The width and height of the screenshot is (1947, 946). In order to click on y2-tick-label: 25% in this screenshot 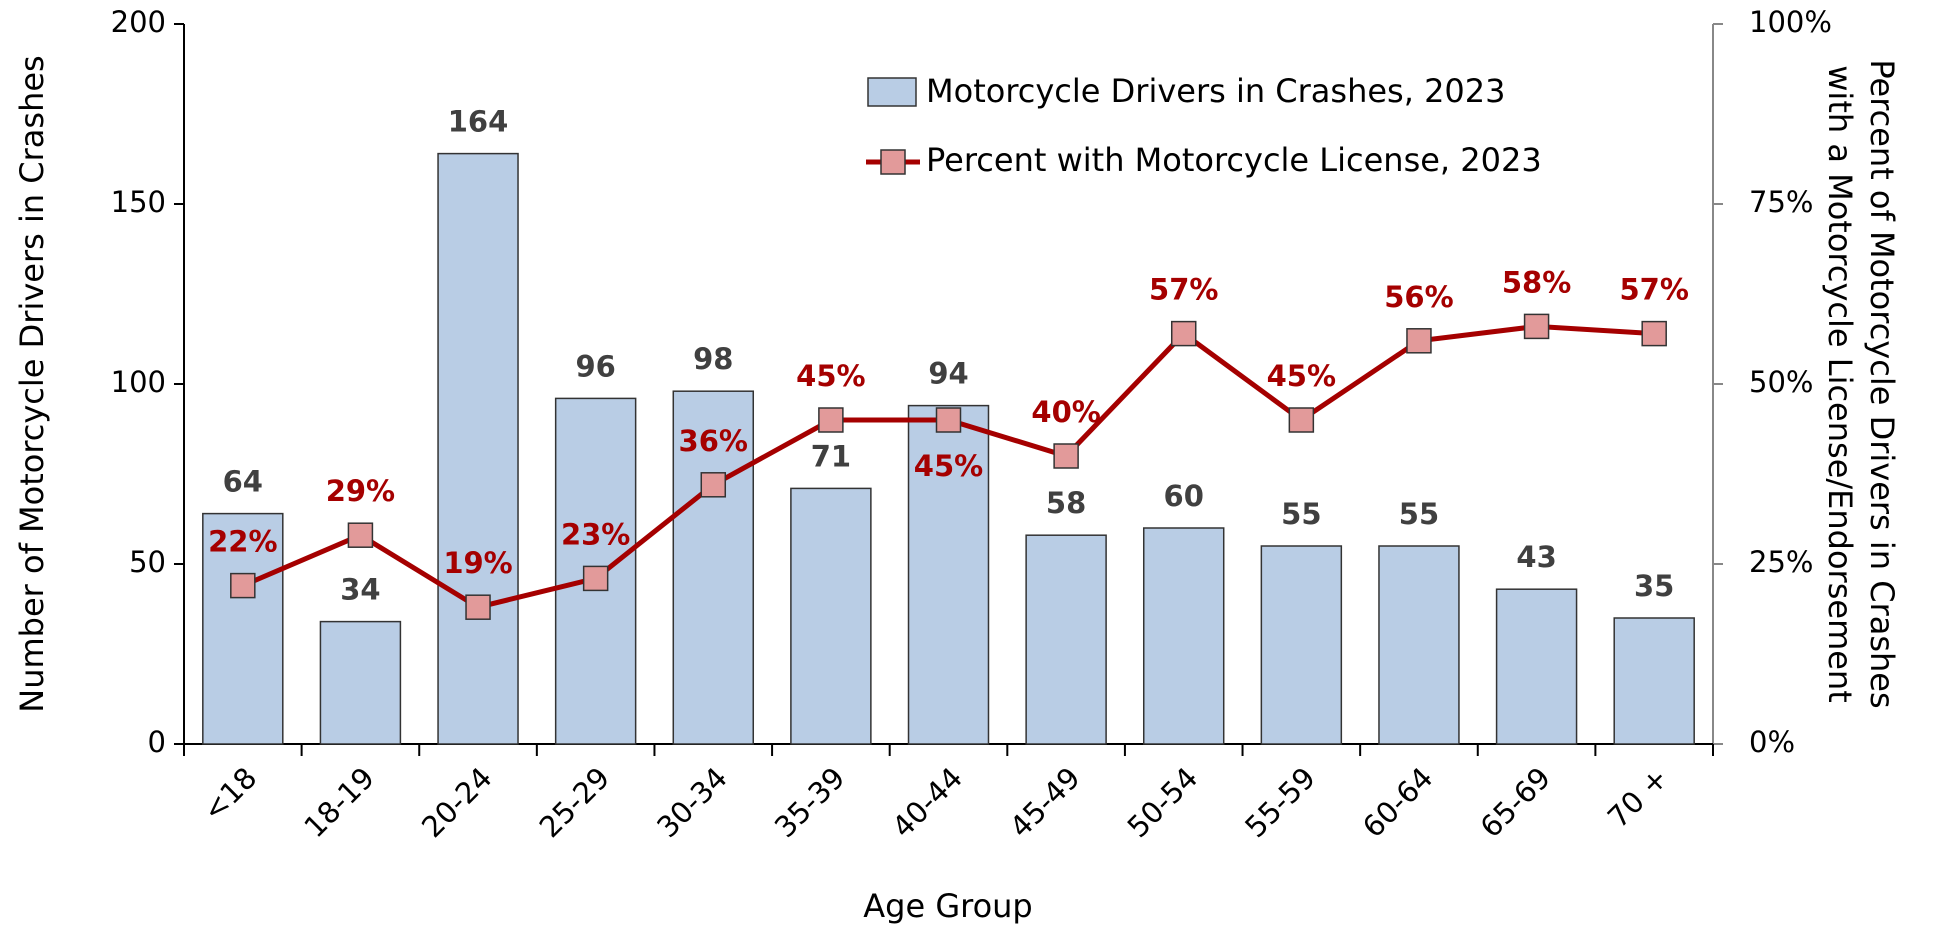, I will do `click(1781, 562)`.